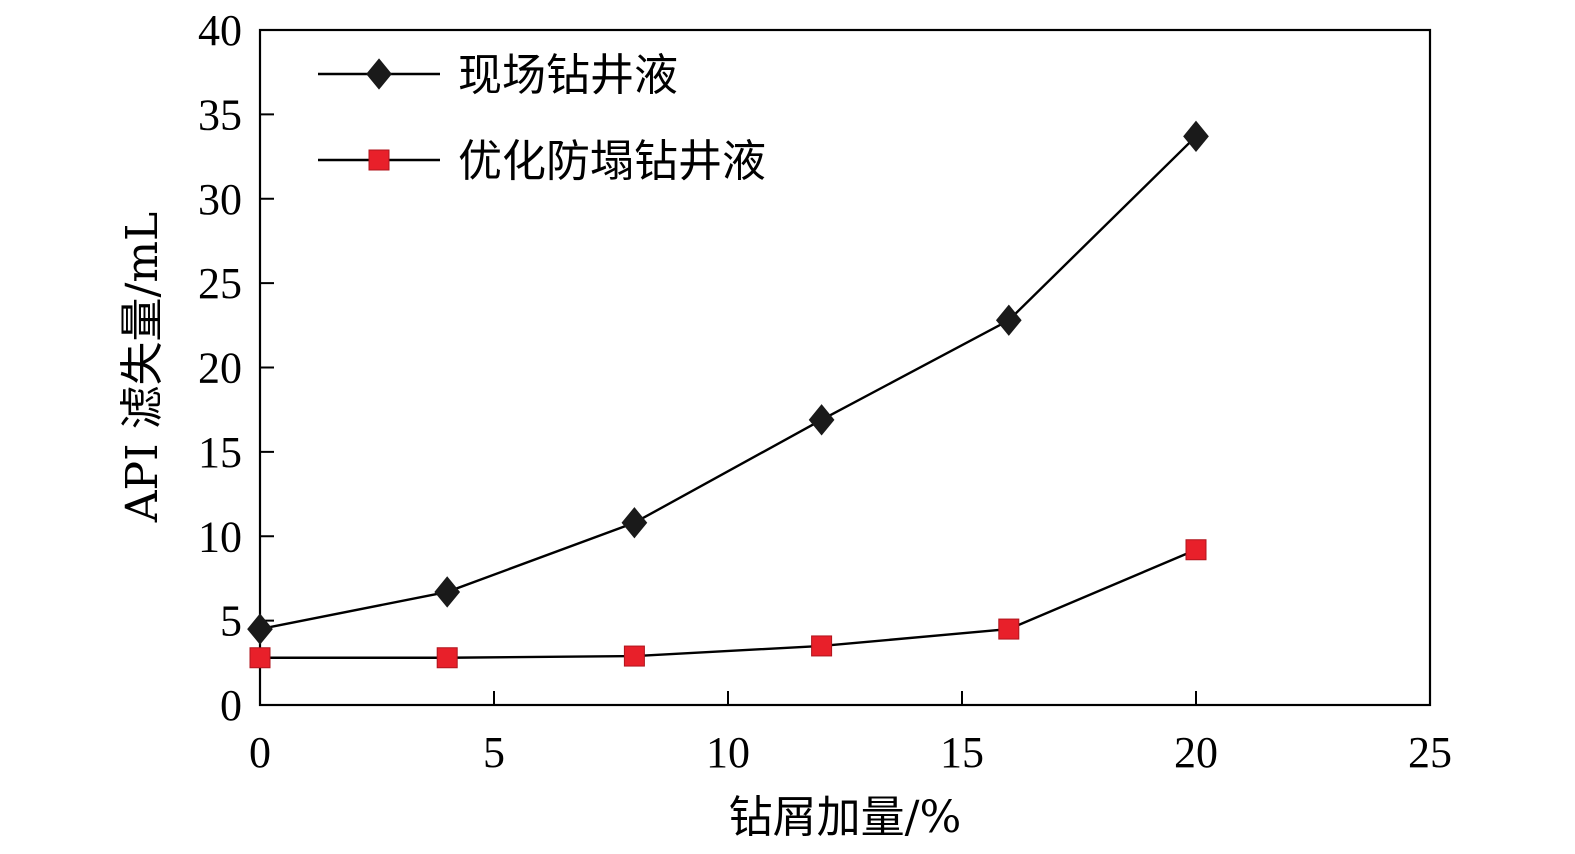  I want to click on y-tick-label: 25, so click(220, 283).